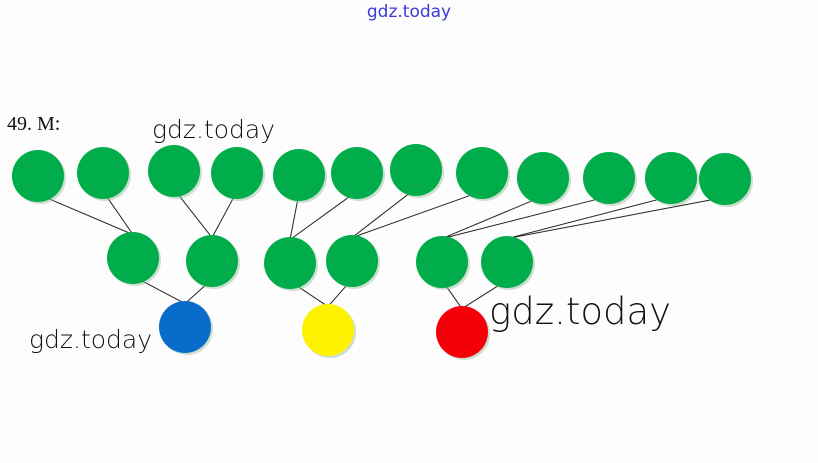 This screenshot has width=818, height=463. What do you see at coordinates (34, 124) in the screenshot?
I see `problem-label: 49. M:` at bounding box center [34, 124].